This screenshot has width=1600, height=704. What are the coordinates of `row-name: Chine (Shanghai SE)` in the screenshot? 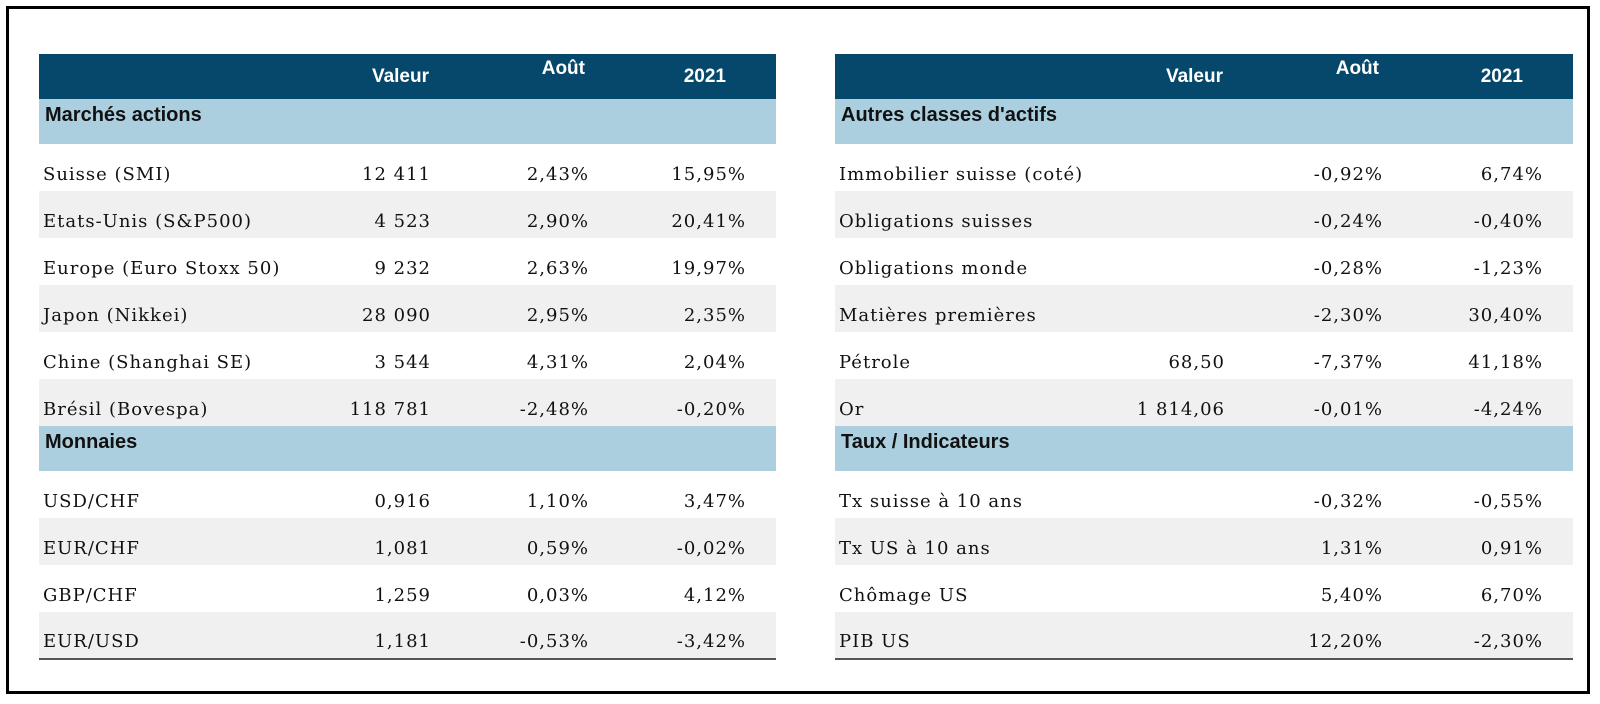 It's located at (148, 362).